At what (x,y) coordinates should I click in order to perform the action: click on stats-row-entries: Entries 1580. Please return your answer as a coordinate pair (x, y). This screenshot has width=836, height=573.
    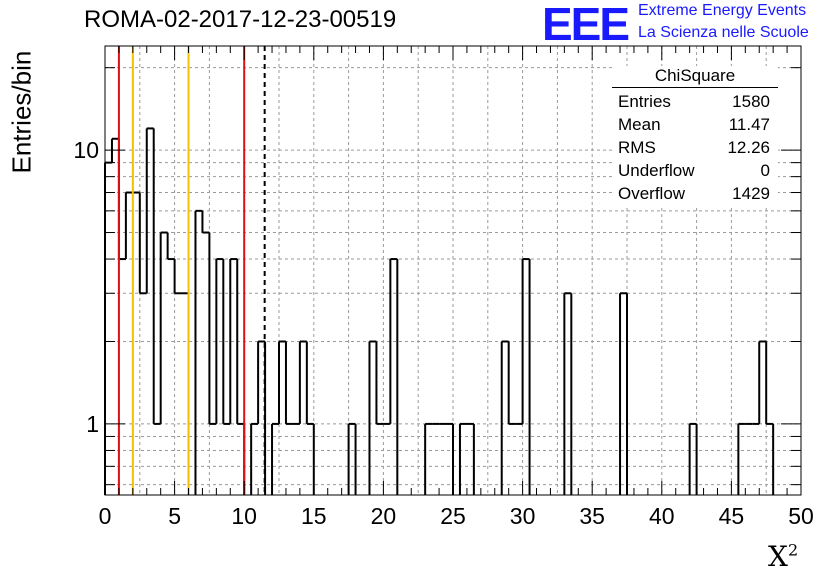
    Looking at the image, I should click on (695, 101).